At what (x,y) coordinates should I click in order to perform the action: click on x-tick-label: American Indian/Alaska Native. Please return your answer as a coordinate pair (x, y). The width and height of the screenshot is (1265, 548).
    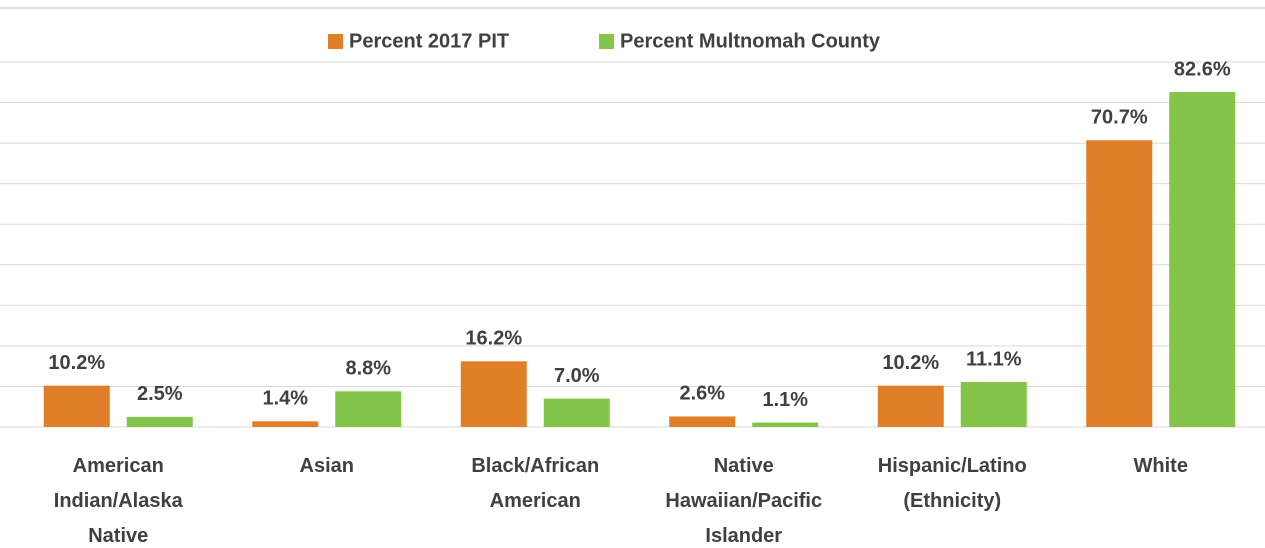
    Looking at the image, I should click on (118, 501).